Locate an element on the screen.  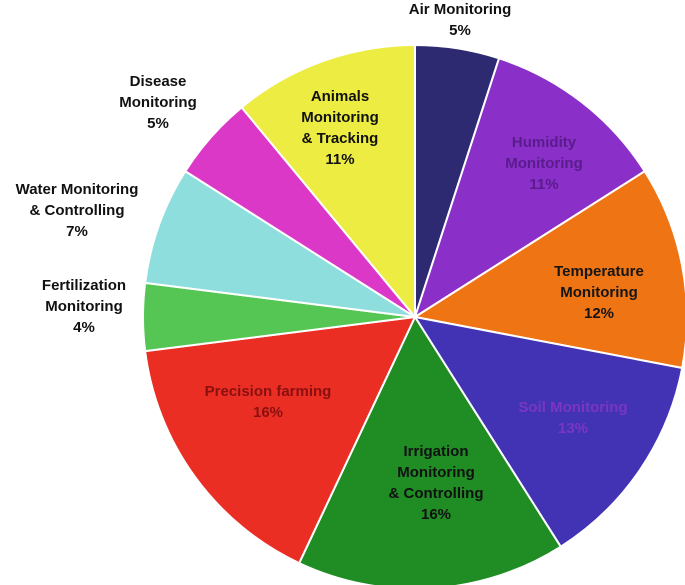
slice-label-precision-farming: Precision farming 16% is located at coordinates (268, 402).